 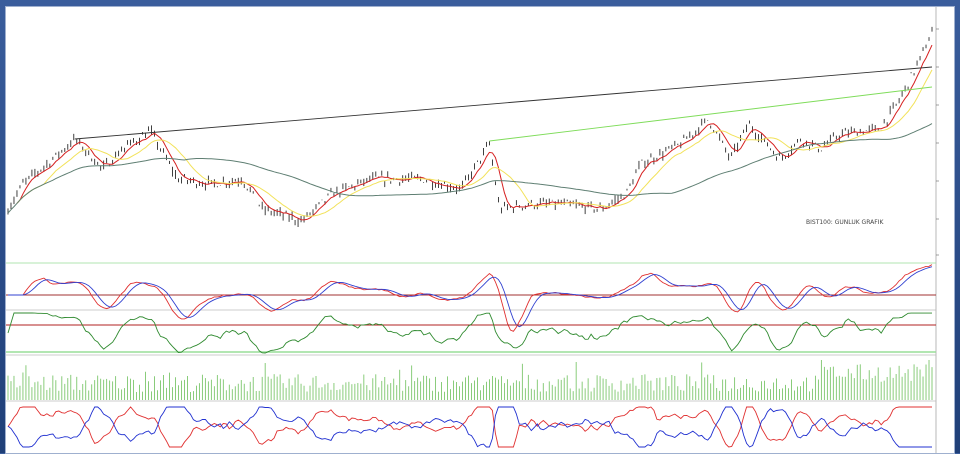 I want to click on rsi-line, so click(x=469, y=333).